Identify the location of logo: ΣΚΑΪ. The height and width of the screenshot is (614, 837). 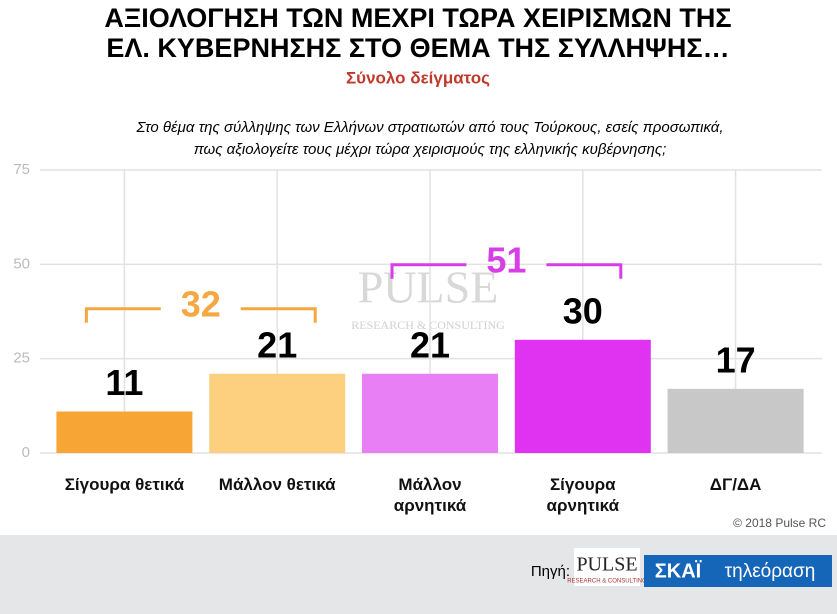
(678, 570).